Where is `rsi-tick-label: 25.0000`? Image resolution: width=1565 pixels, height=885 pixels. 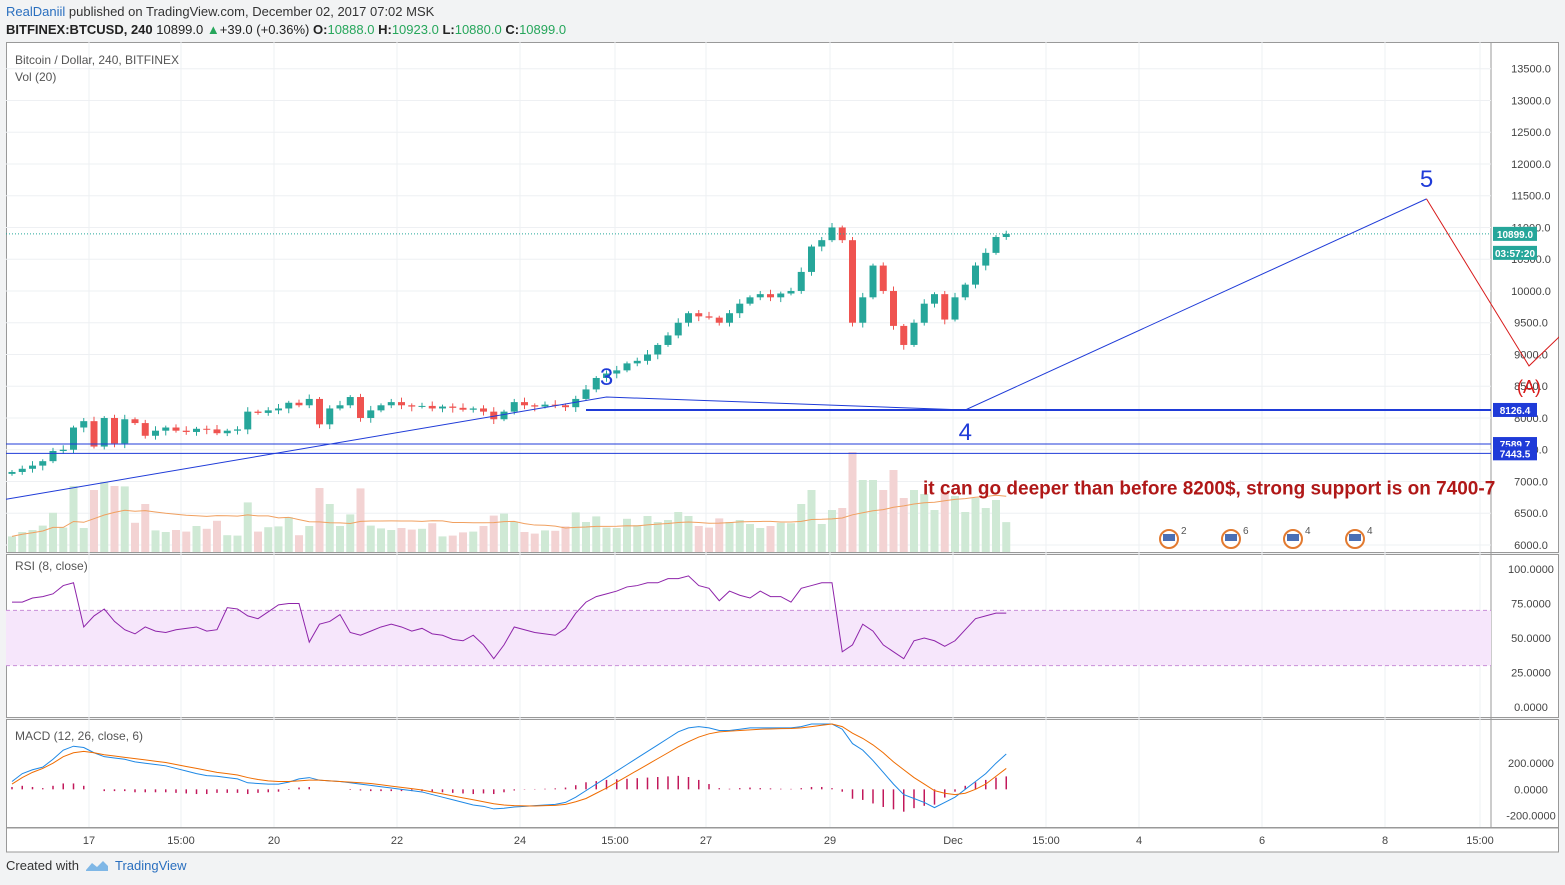 rsi-tick-label: 25.0000 is located at coordinates (1531, 674).